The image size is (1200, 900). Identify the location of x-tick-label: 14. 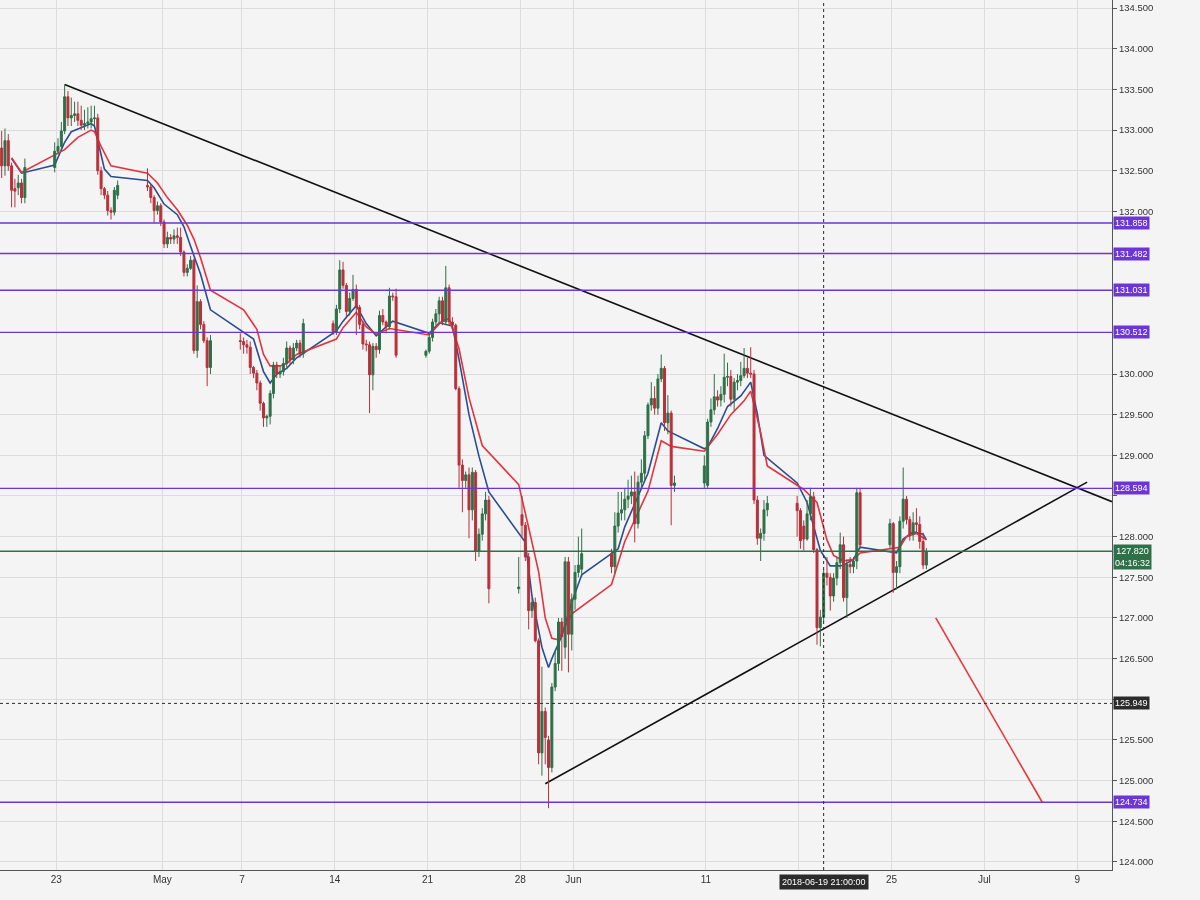
(335, 879).